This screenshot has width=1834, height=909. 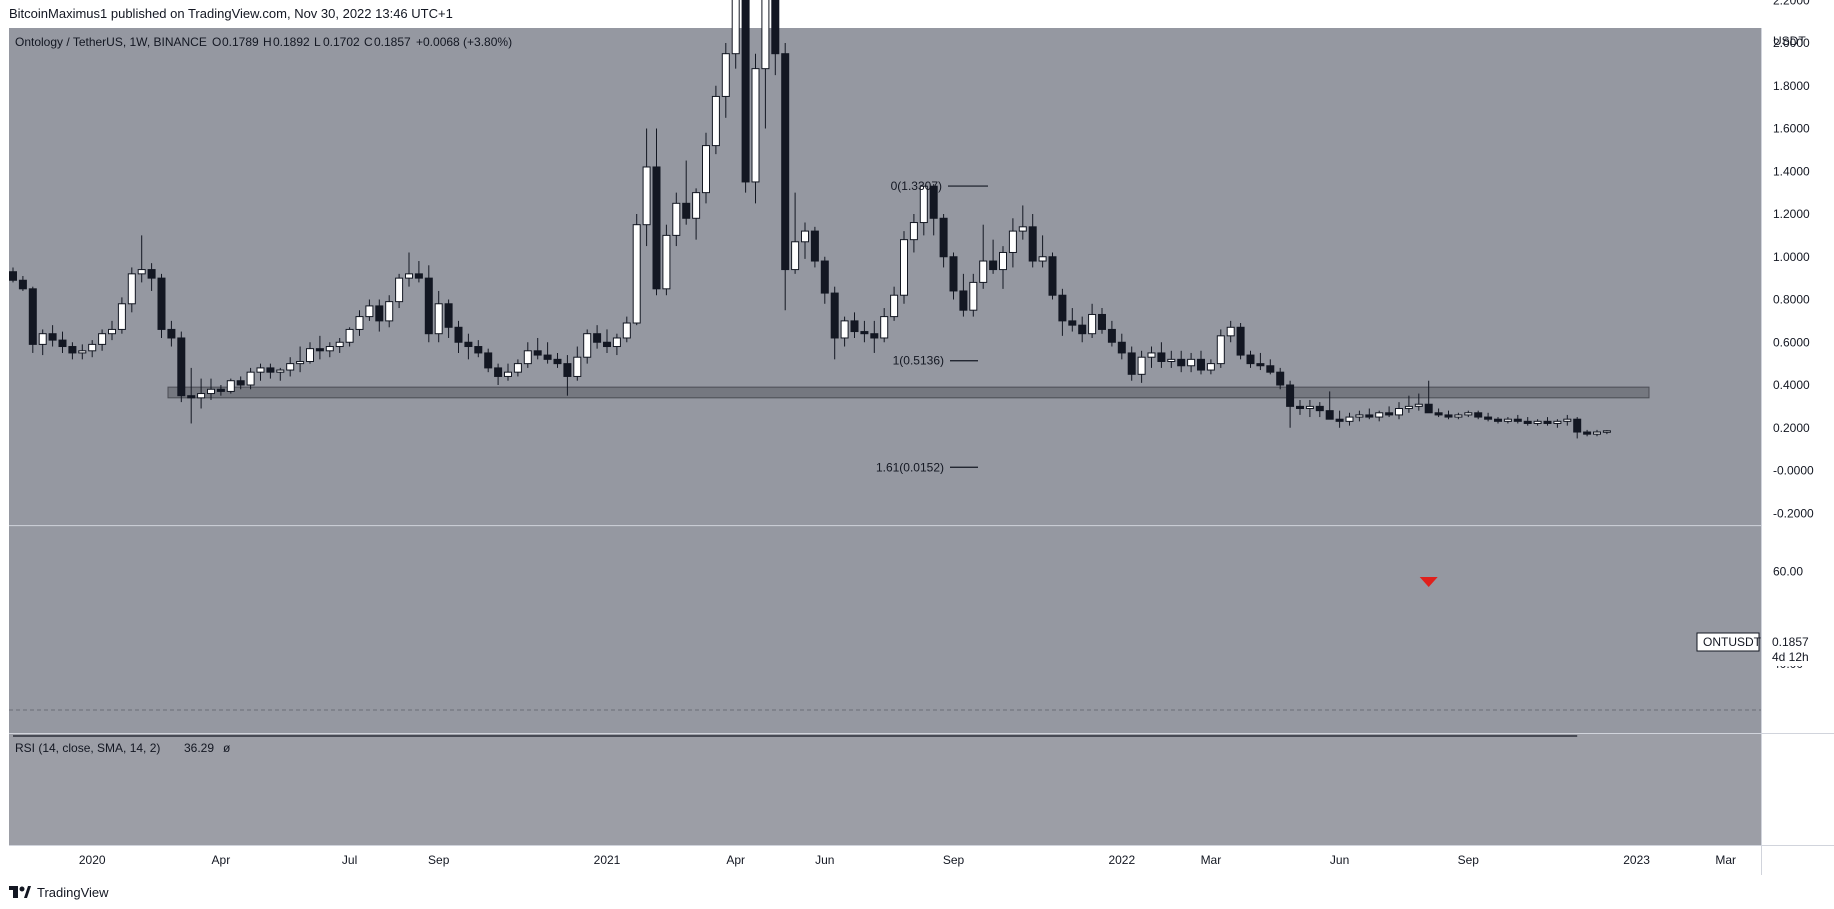 What do you see at coordinates (1790, 642) in the screenshot?
I see `symbol-tag-price: 0.1857` at bounding box center [1790, 642].